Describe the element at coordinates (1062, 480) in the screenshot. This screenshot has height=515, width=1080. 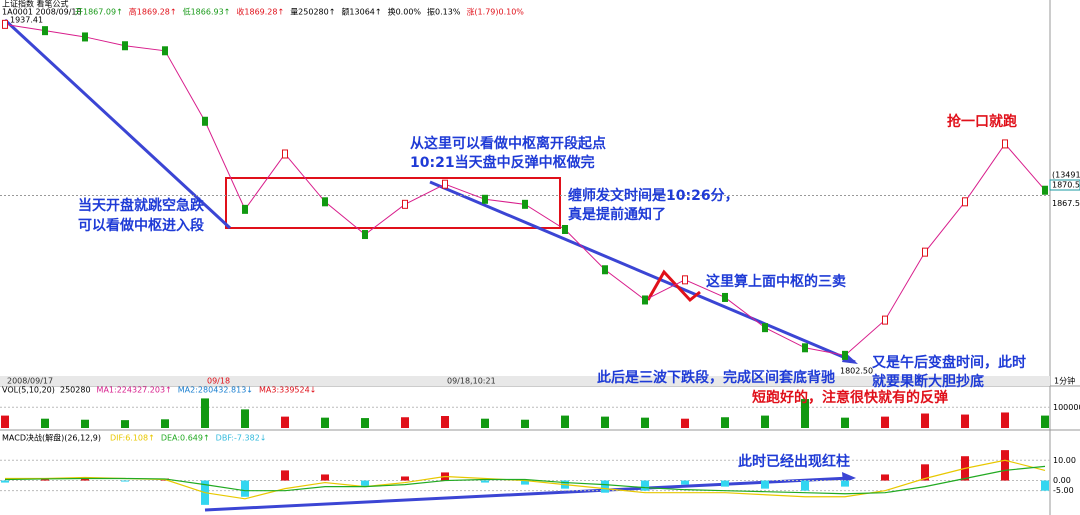
I see `y-tick-label: 0.00` at that location.